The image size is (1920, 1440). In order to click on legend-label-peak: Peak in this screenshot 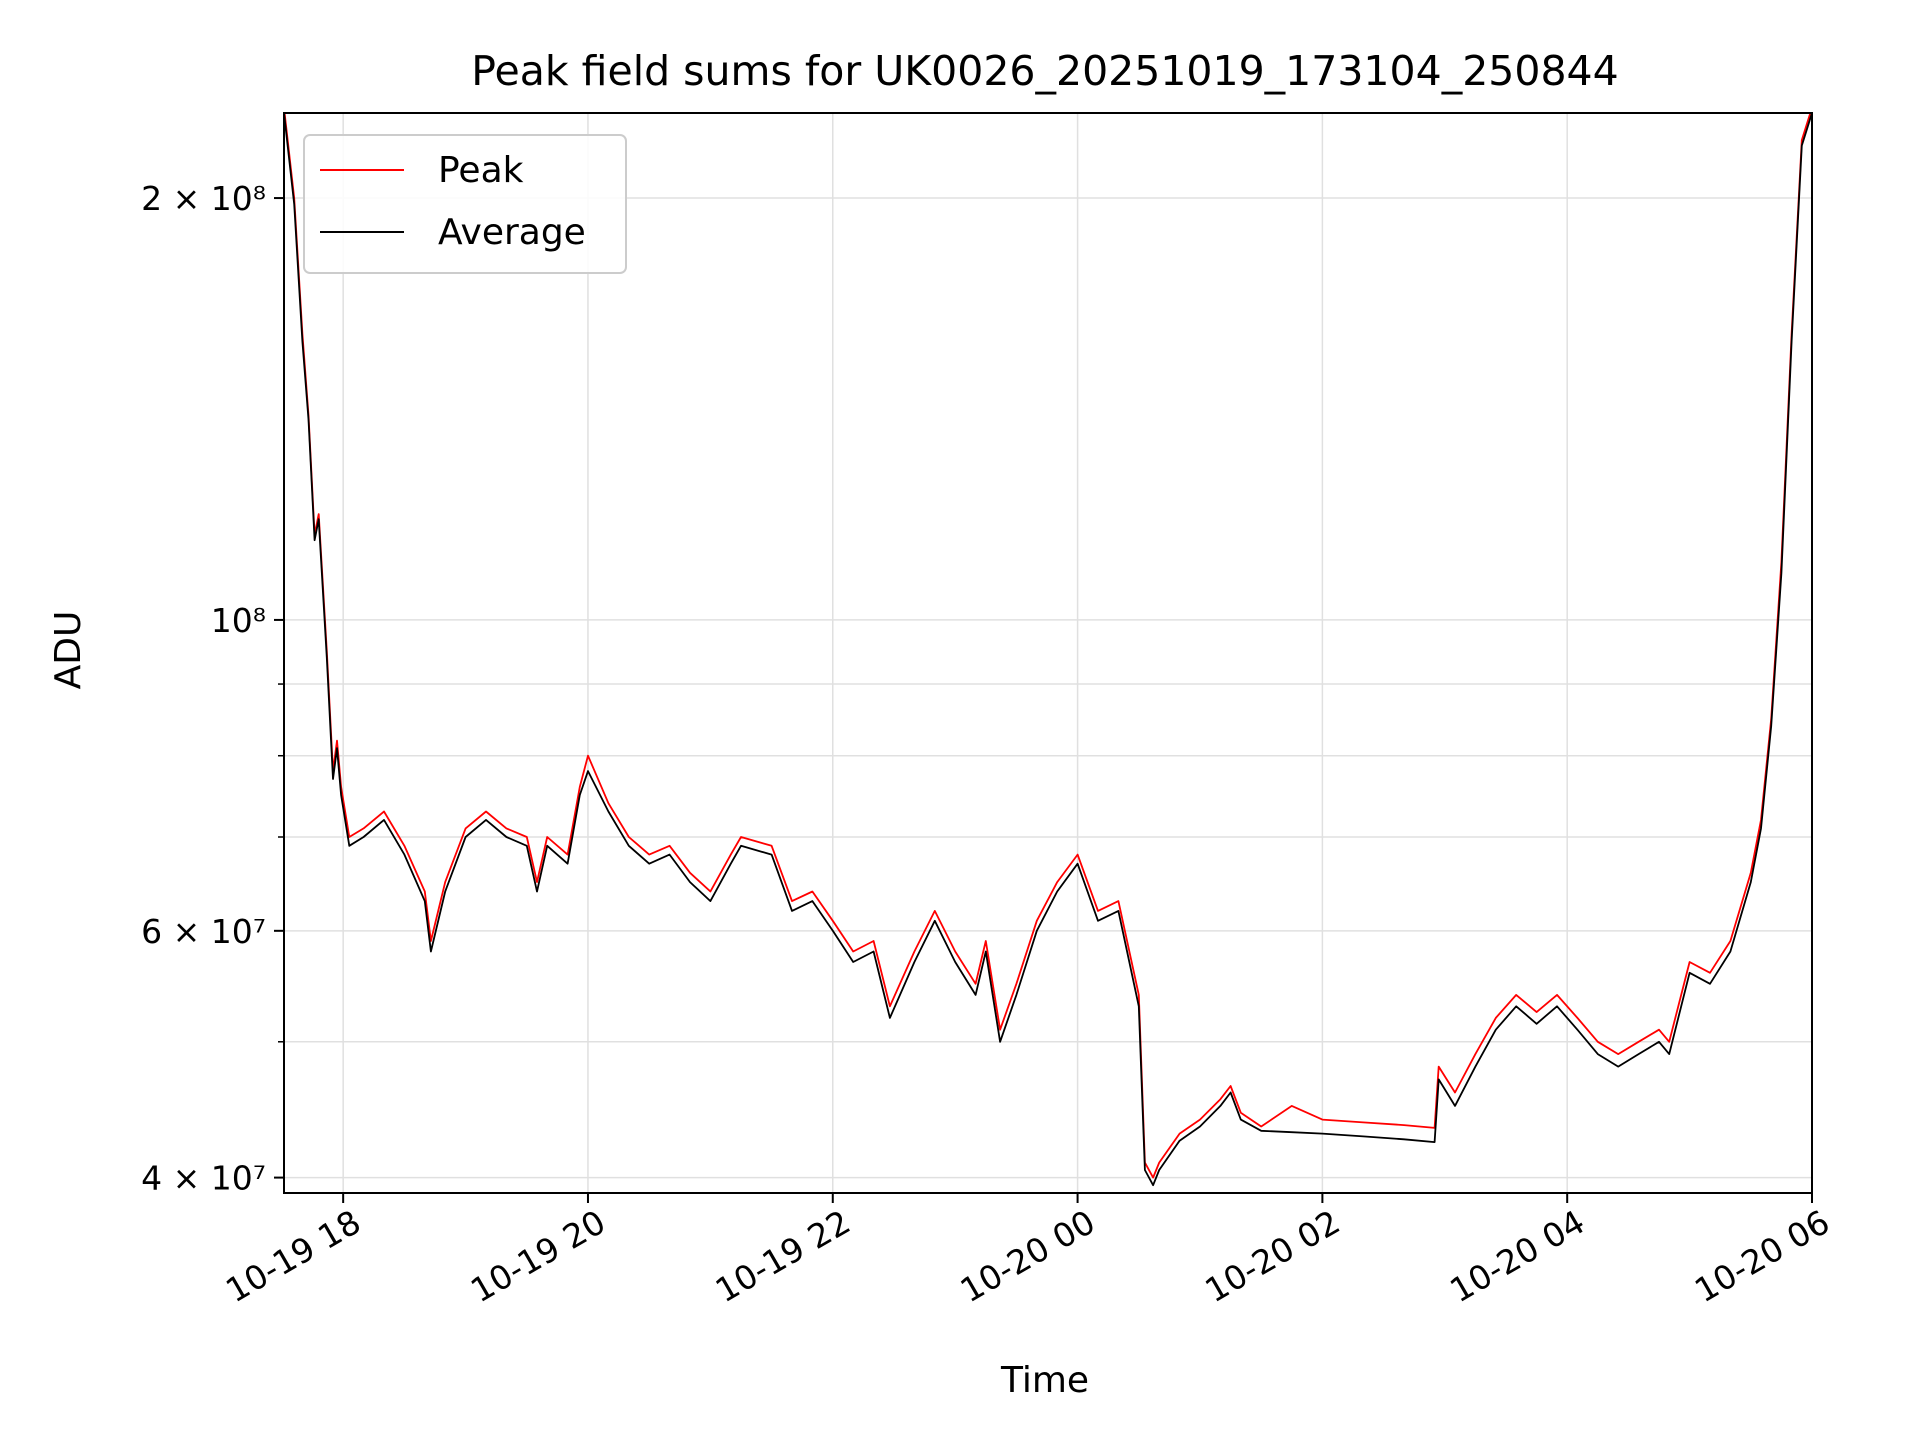, I will do `click(481, 170)`.